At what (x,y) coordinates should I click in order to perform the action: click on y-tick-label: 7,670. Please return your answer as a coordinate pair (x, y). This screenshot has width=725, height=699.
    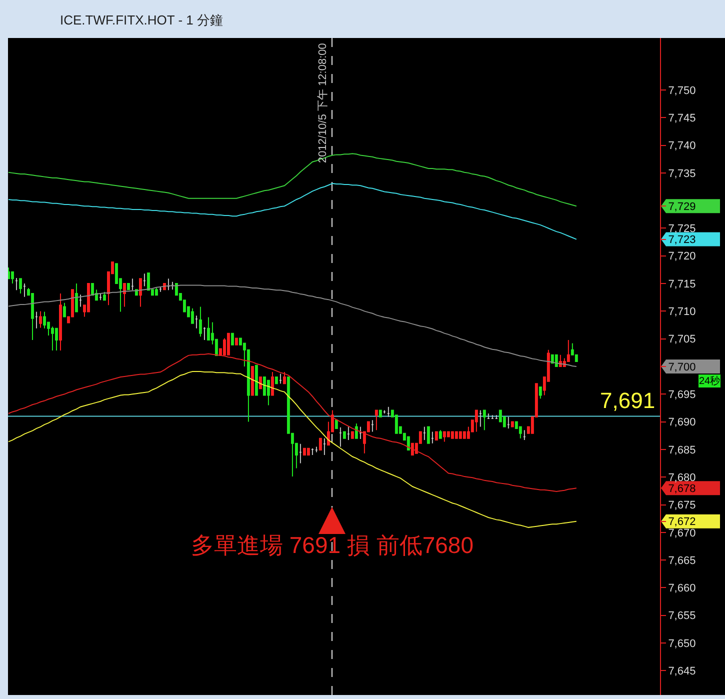
    Looking at the image, I should click on (682, 533).